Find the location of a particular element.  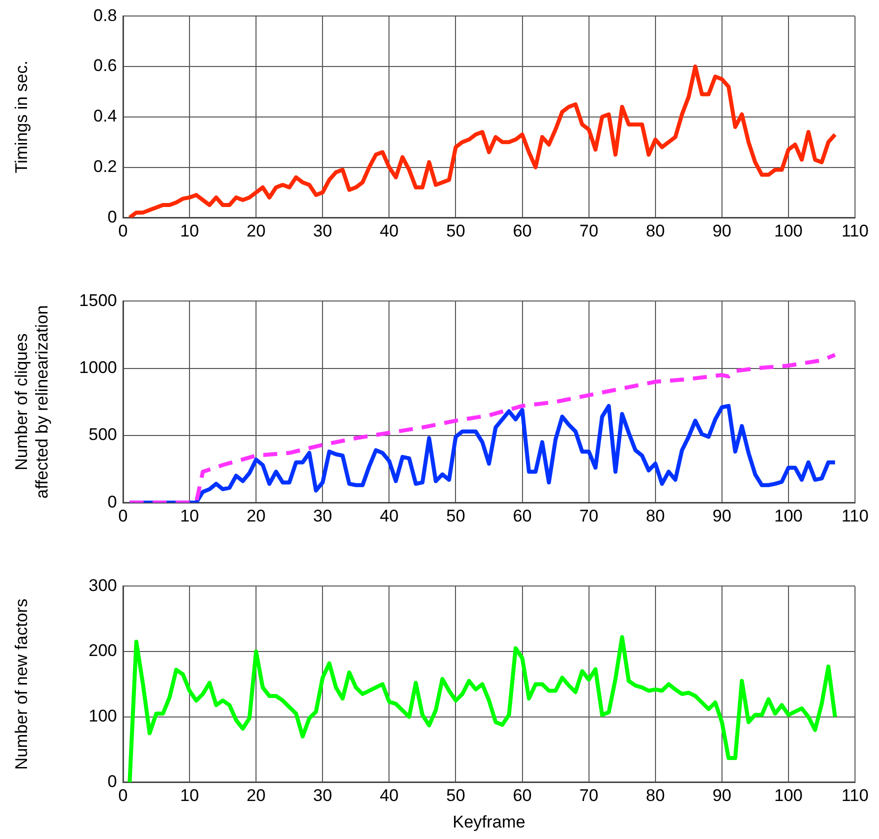

line-series is located at coordinates (483, 427).